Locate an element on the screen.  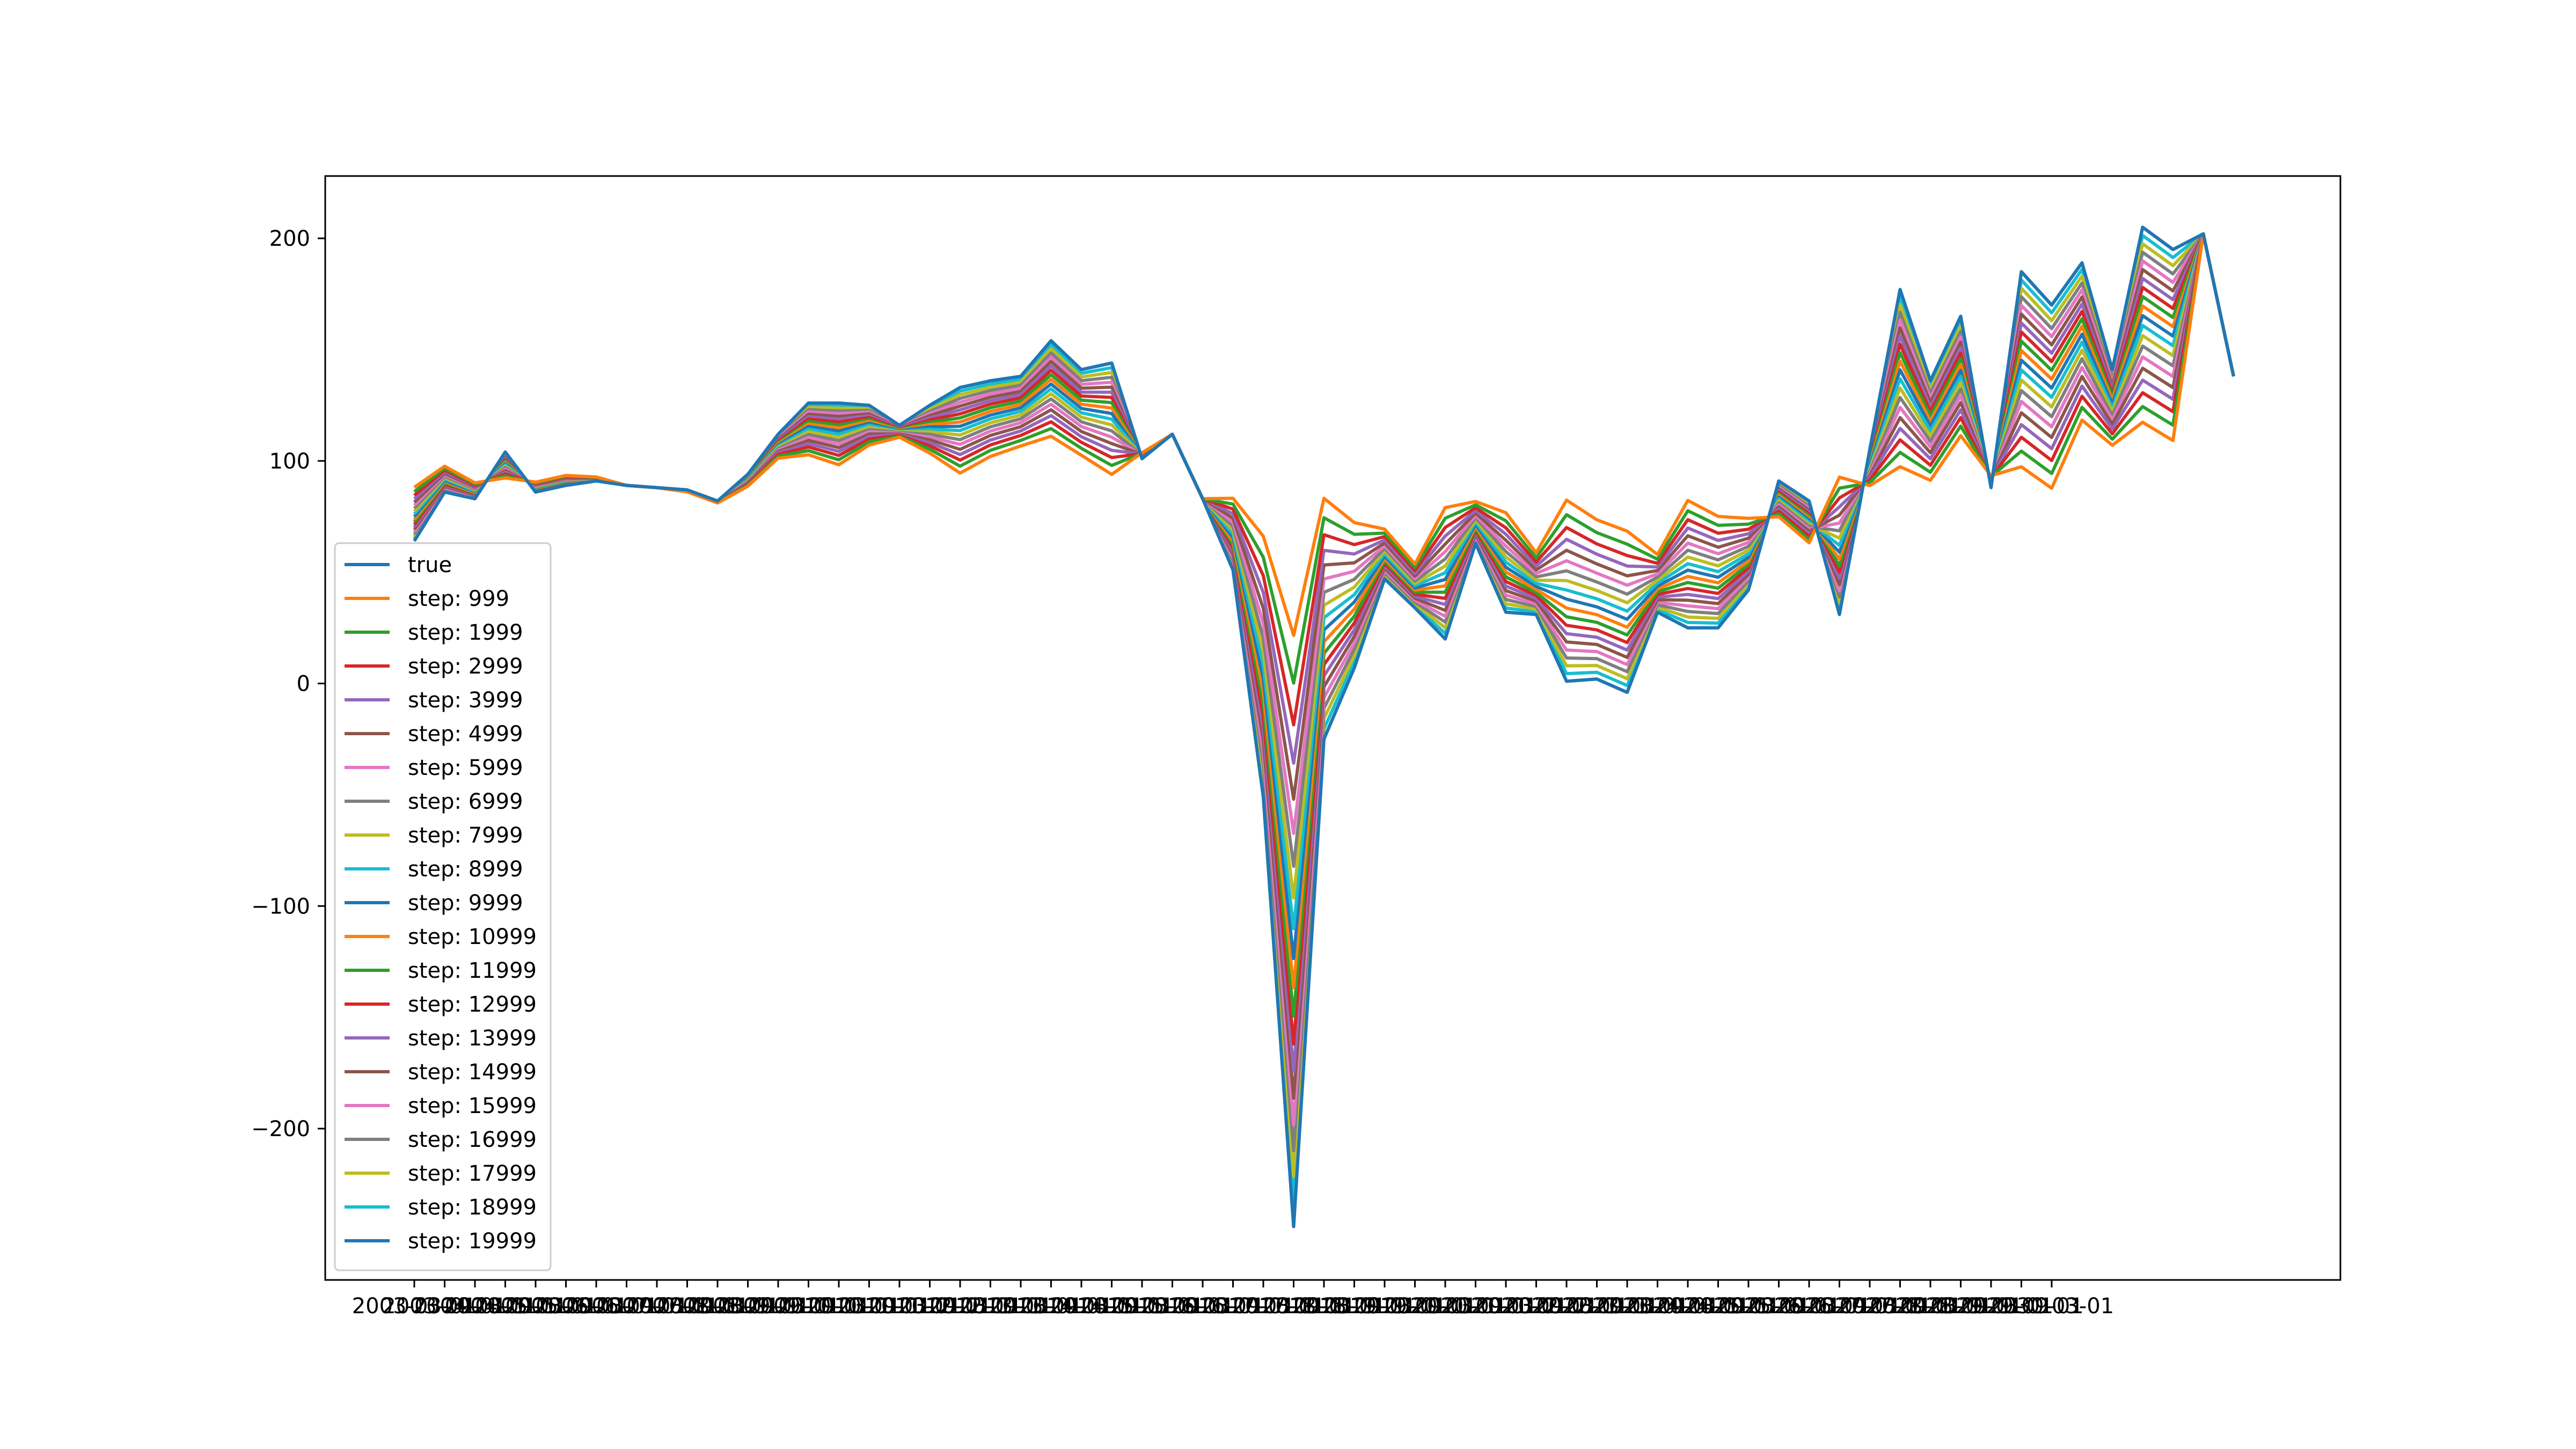
x-tick-label: 2006-03-01 is located at coordinates (596, 1306).